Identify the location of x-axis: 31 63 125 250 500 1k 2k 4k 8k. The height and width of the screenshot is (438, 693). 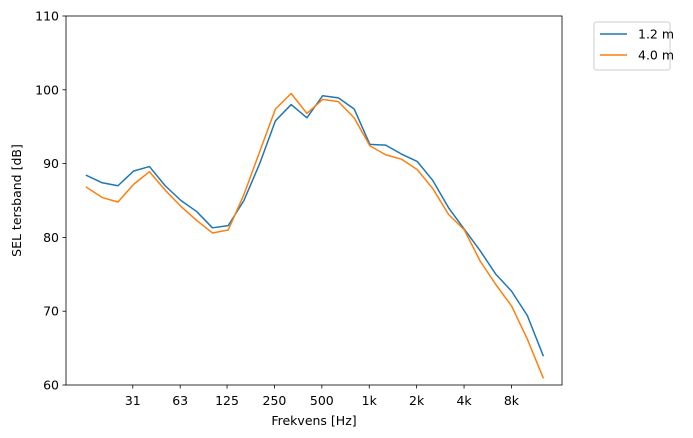
(322, 396).